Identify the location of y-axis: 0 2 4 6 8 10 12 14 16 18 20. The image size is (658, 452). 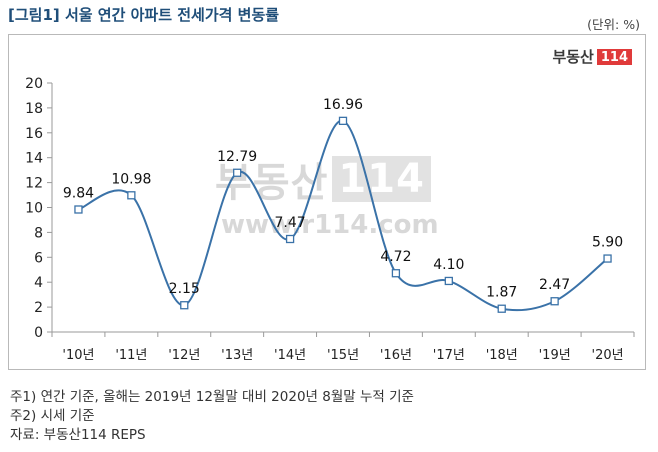
(39, 208).